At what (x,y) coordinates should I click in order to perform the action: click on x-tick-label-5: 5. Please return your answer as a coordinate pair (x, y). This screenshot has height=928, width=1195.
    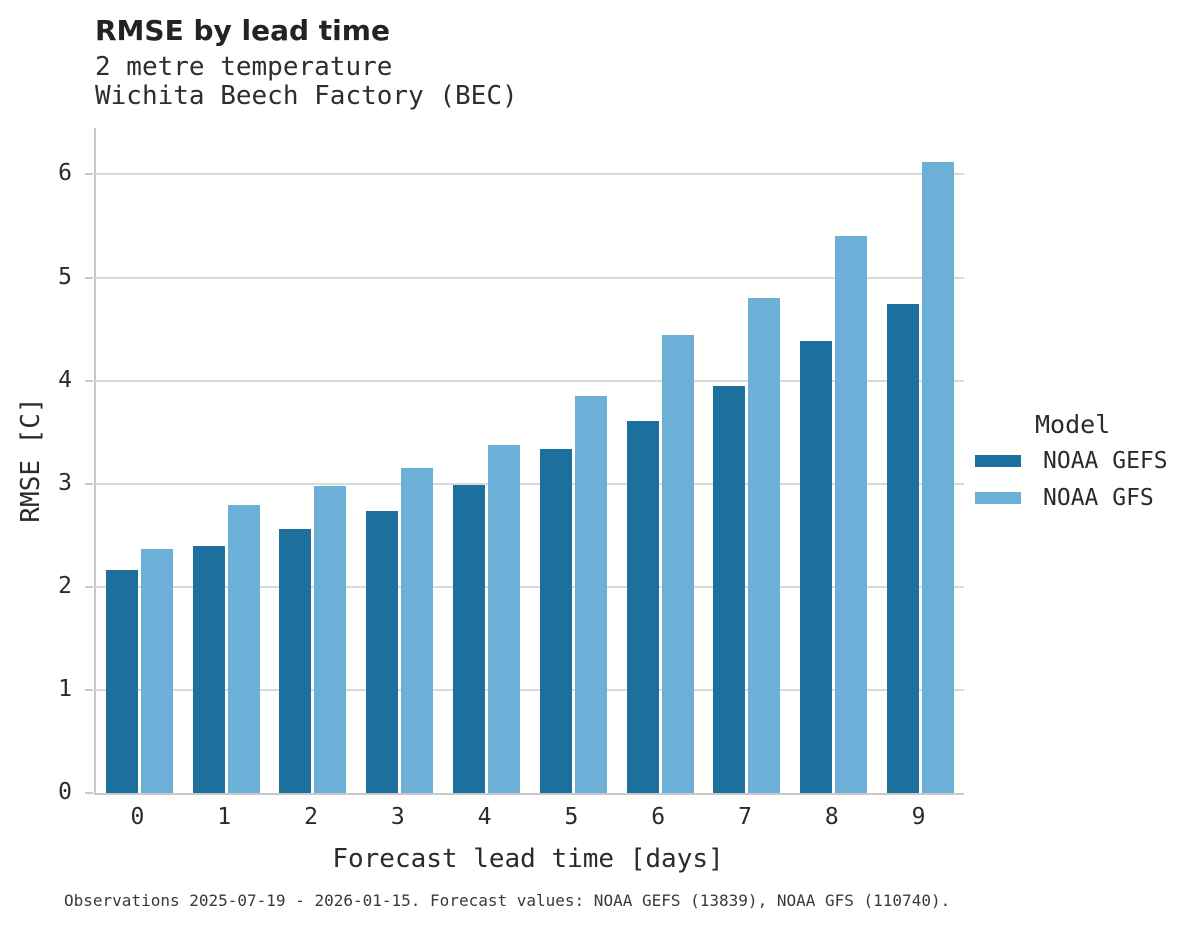
    Looking at the image, I should click on (571, 817).